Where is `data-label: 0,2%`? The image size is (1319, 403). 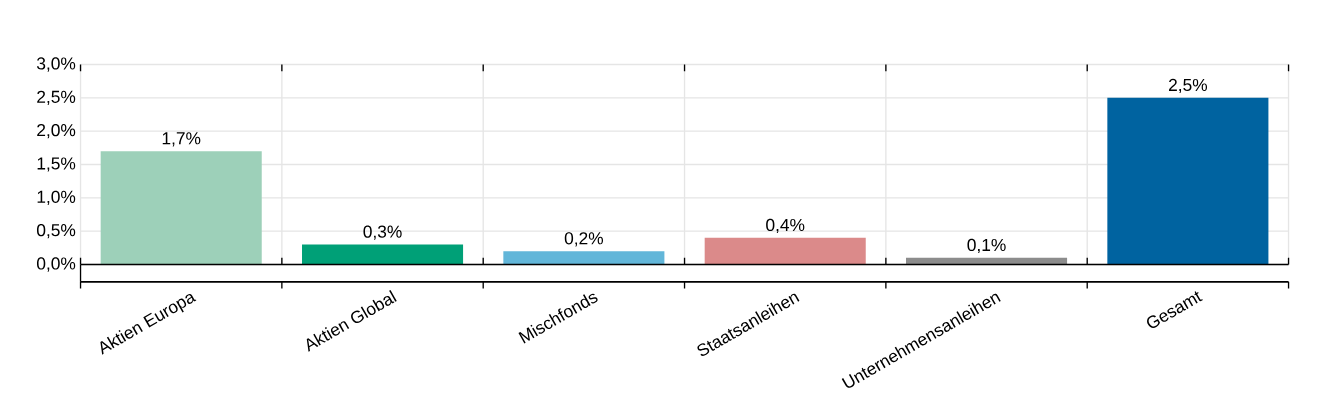 data-label: 0,2% is located at coordinates (584, 239).